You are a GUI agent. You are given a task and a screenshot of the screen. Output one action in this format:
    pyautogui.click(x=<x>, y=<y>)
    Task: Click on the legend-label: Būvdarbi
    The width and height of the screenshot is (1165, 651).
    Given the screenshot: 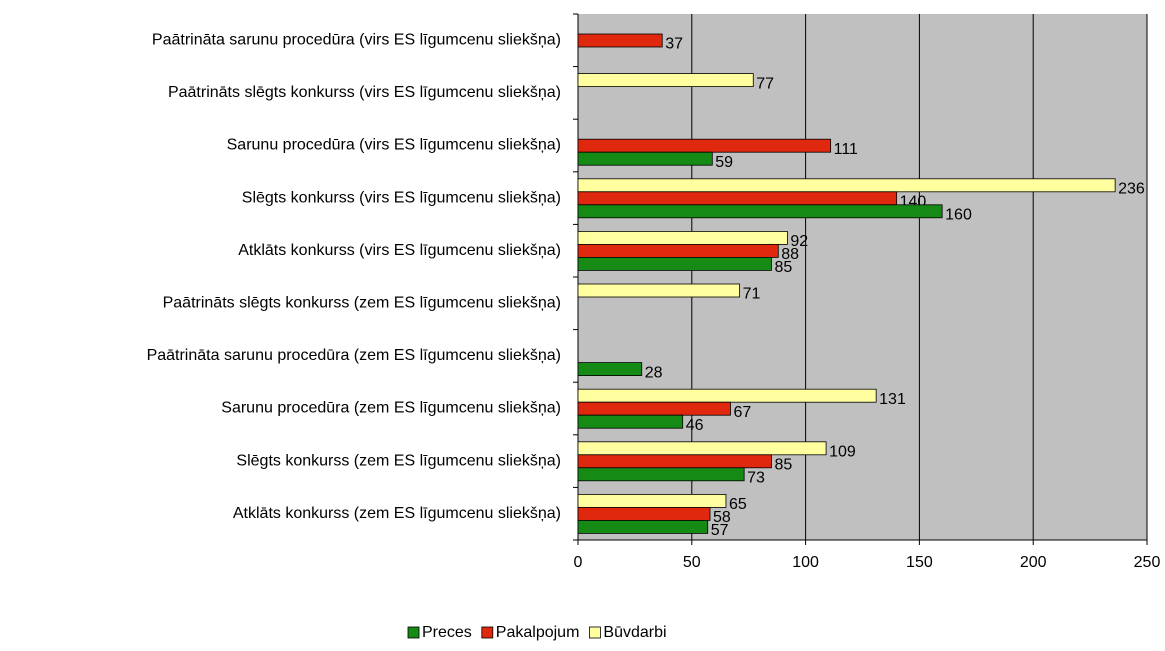 What is the action you would take?
    pyautogui.click(x=634, y=632)
    